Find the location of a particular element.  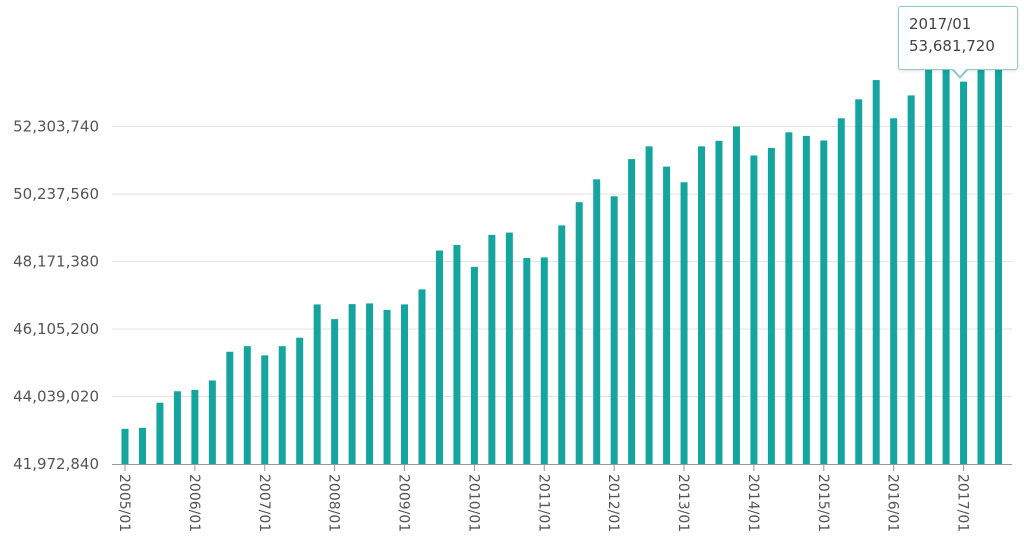

y-tick-label: 41,972,840 is located at coordinates (56, 464).